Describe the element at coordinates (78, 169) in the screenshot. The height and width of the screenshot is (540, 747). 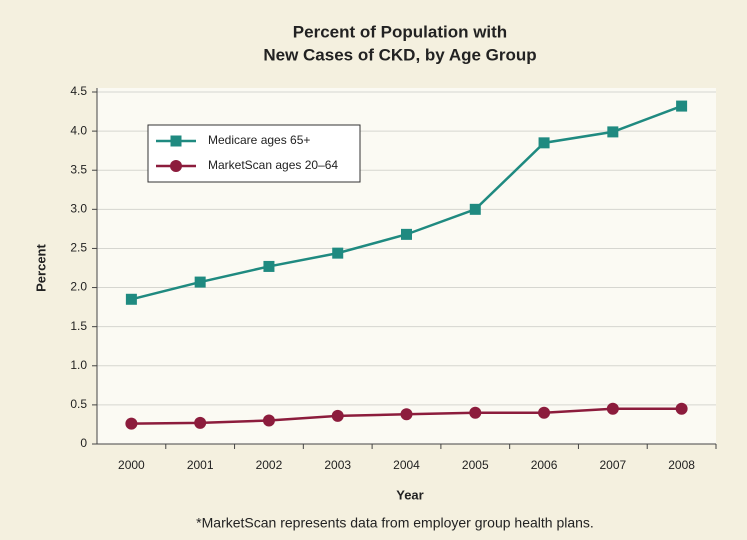
I see `y-tick-label: 3.5` at that location.